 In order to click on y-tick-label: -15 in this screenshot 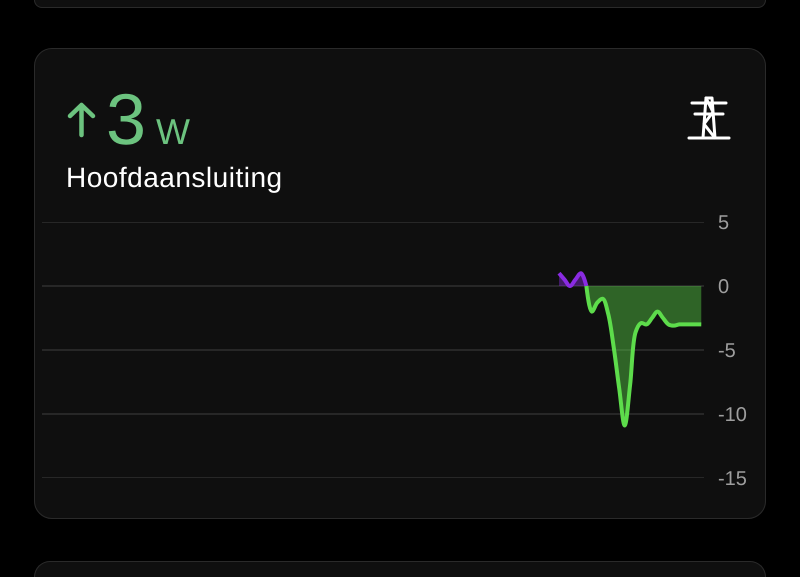, I will do `click(732, 479)`.